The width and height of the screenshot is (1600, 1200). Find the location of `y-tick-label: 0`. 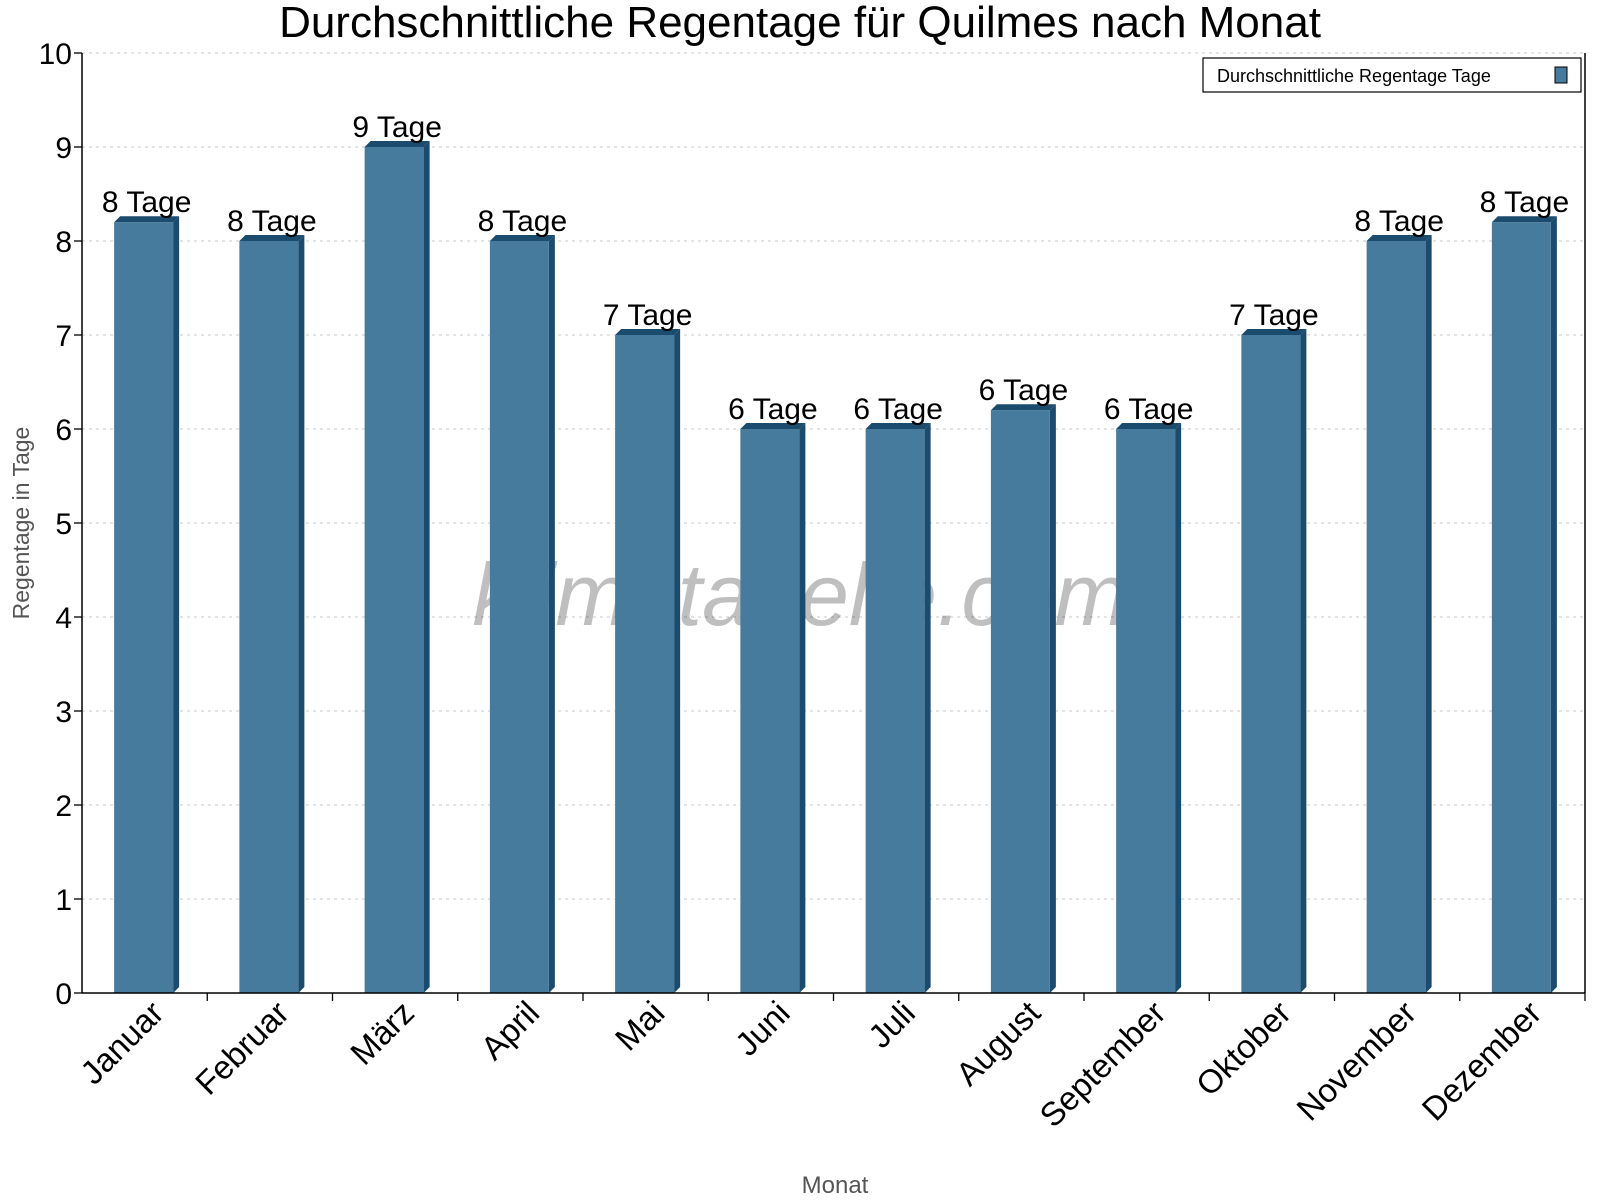

y-tick-label: 0 is located at coordinates (63, 994).